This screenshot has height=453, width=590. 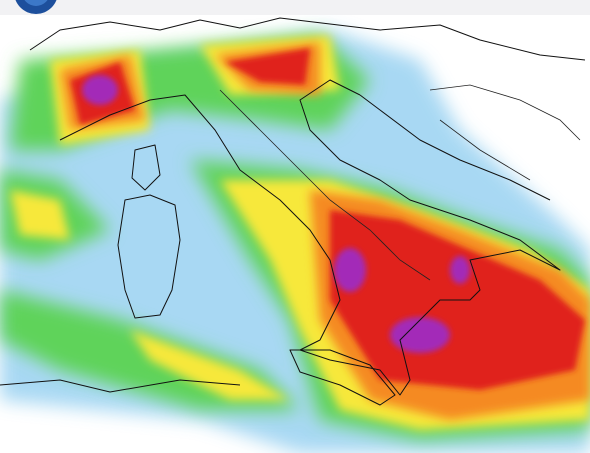 What do you see at coordinates (36, 3) in the screenshot?
I see `logo-inner` at bounding box center [36, 3].